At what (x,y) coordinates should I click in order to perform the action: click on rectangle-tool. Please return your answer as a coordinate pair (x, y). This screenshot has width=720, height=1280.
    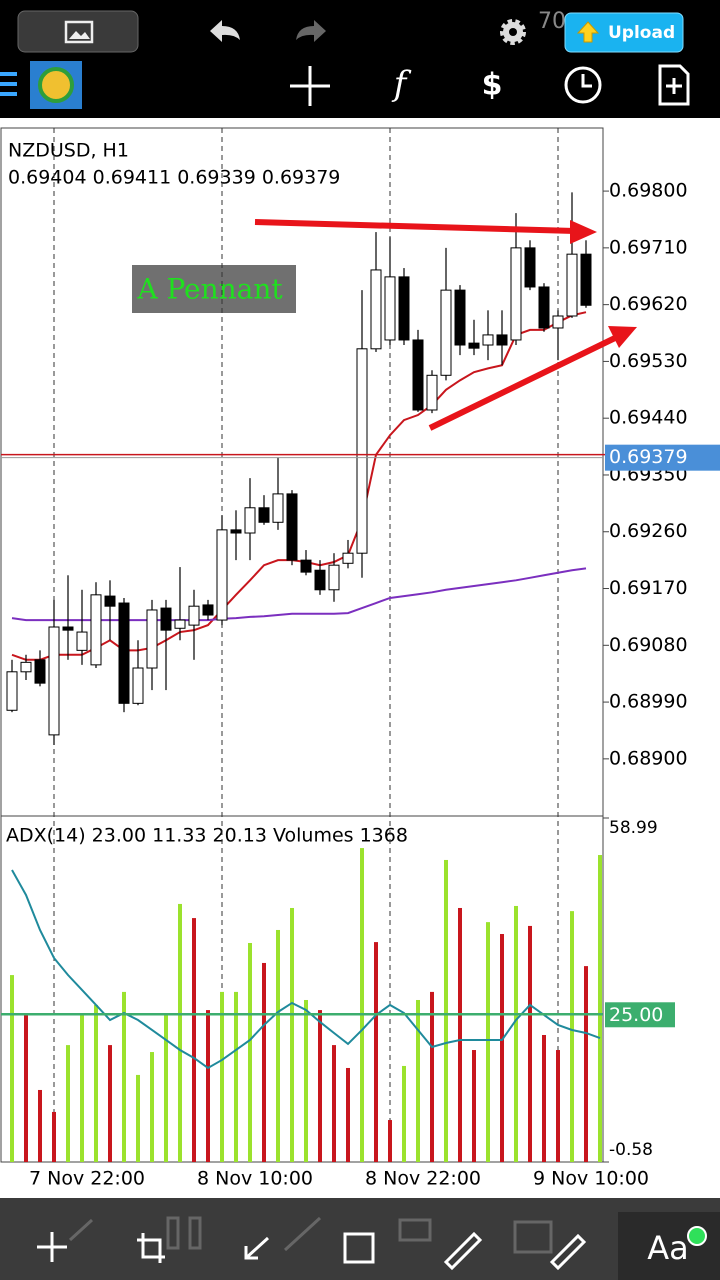
    Looking at the image, I should click on (359, 1248).